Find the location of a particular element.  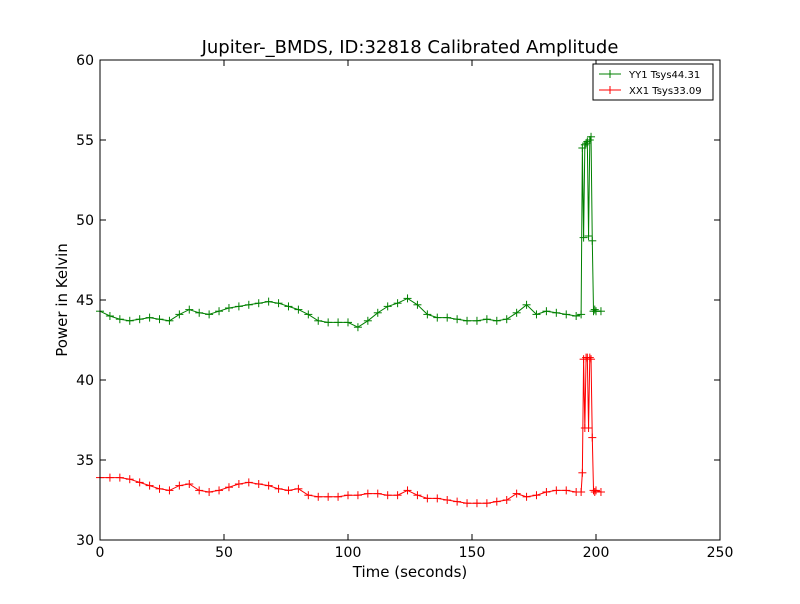

y-tick-label: 35 is located at coordinates (85, 461).